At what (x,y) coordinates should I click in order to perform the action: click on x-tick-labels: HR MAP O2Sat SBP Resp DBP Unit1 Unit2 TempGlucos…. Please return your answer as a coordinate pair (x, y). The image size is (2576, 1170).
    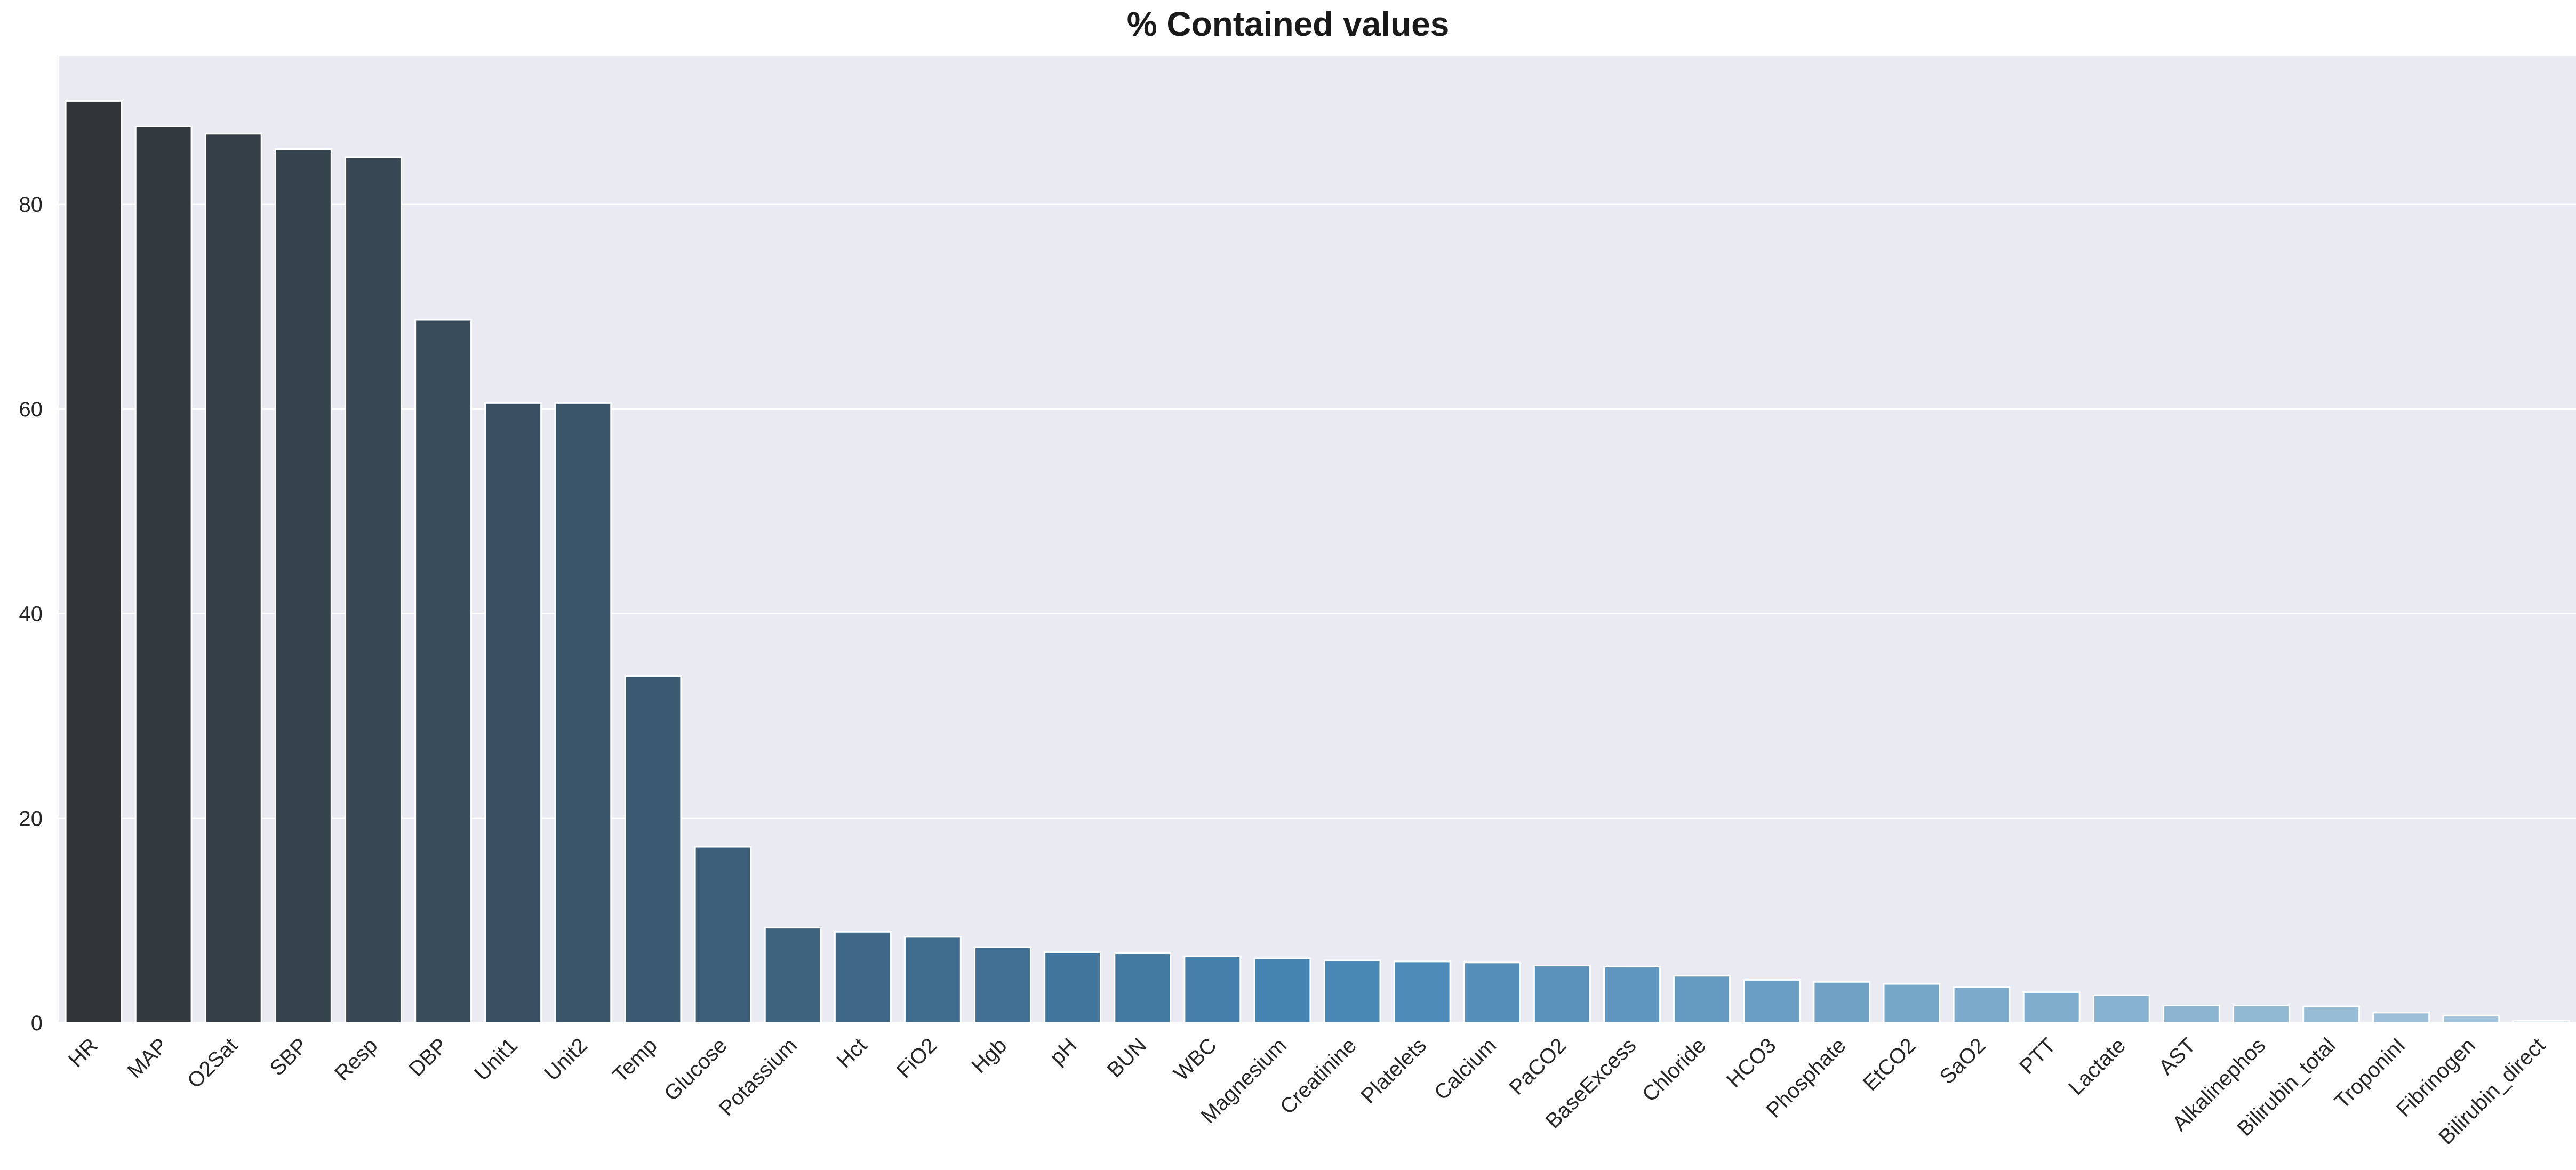
    Looking at the image, I should click on (1307, 1091).